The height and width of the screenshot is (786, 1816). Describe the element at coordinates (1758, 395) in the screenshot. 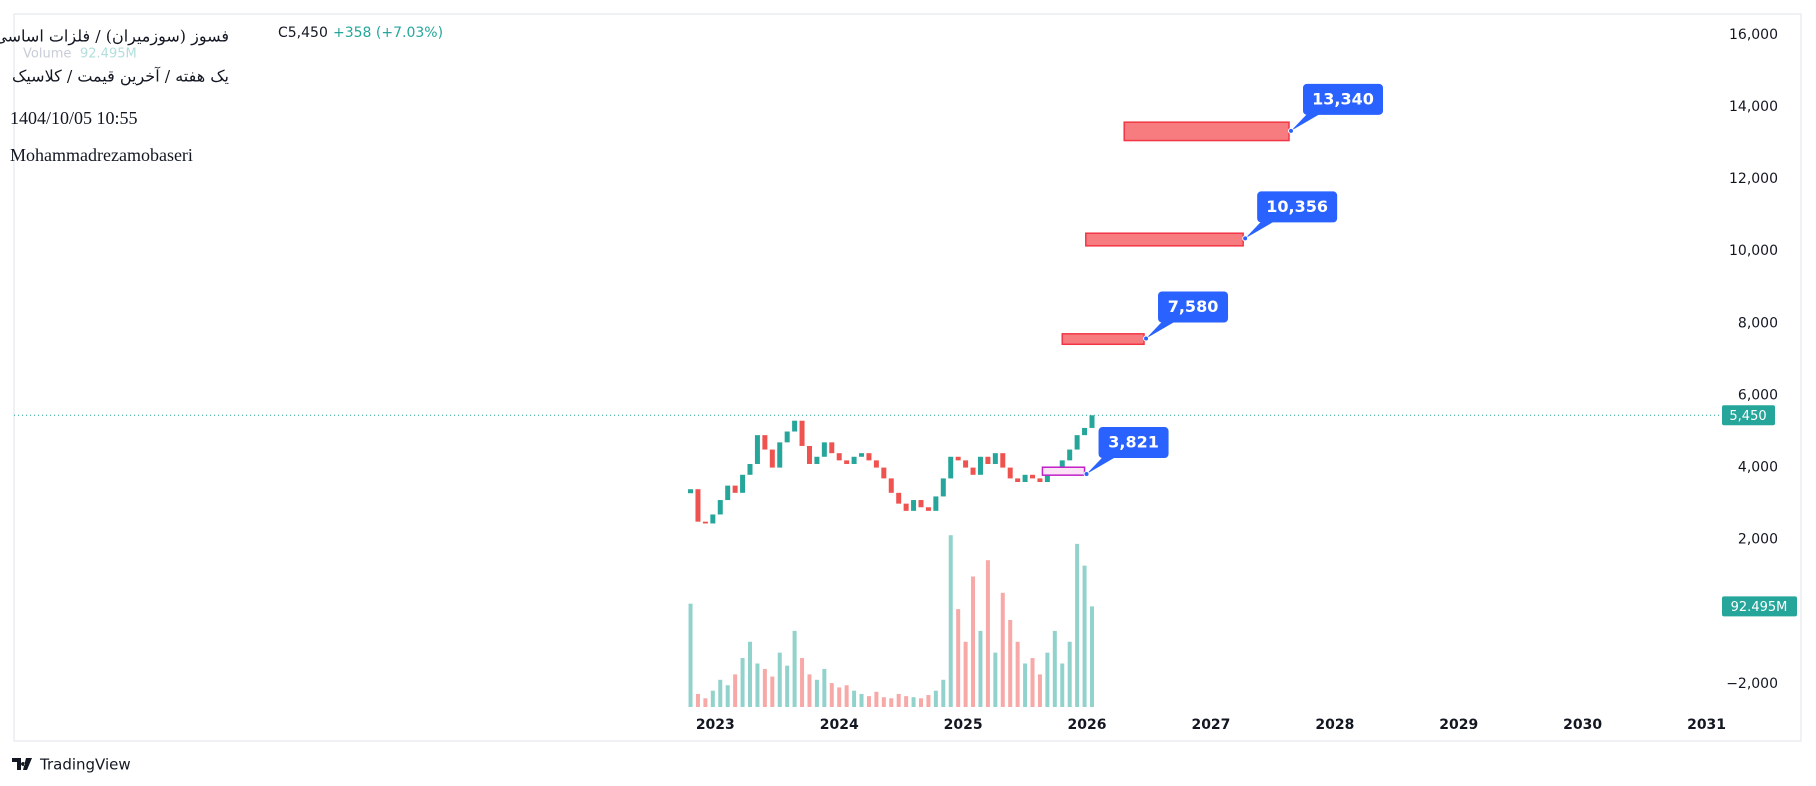

I see `y-tick-label: 6,000` at that location.